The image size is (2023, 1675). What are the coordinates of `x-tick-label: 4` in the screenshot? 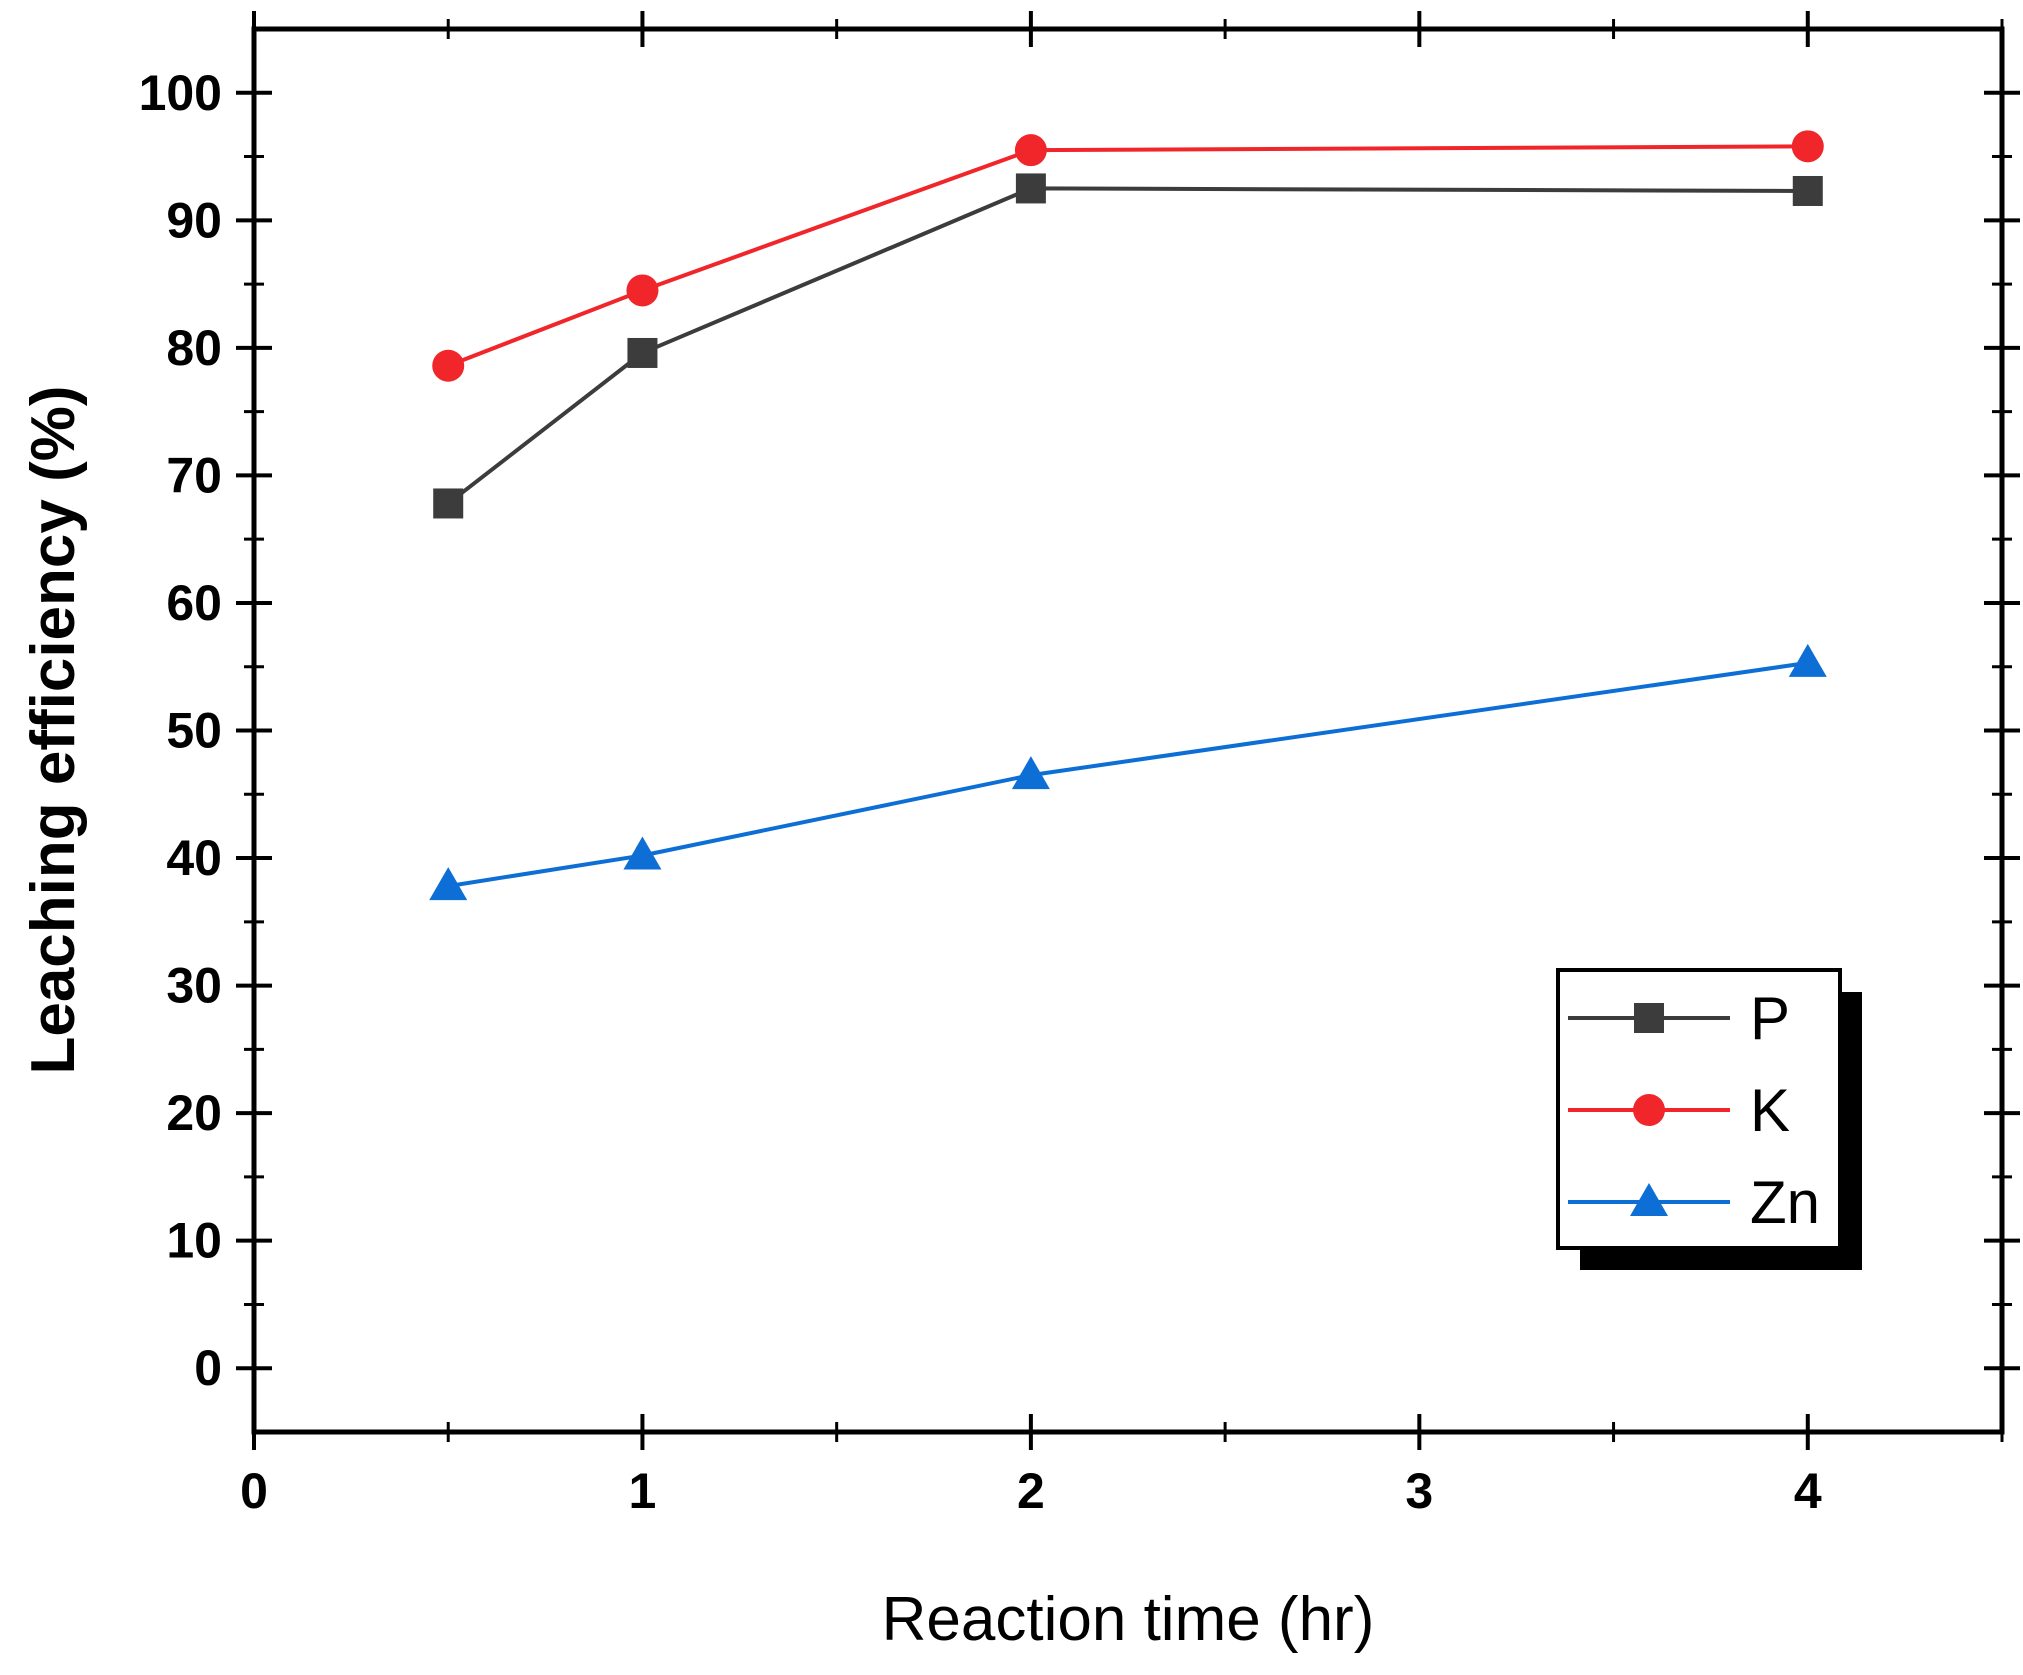 It's located at (1808, 1491).